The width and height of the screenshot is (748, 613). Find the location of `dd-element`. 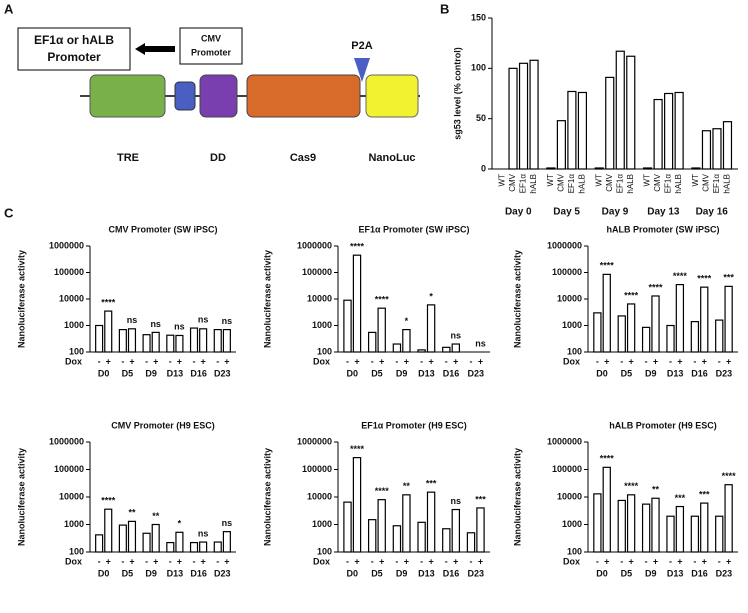

dd-element is located at coordinates (218, 96).